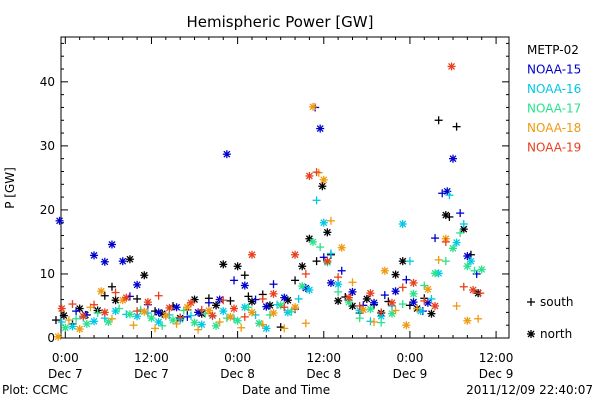 This screenshot has width=600, height=400. What do you see at coordinates (554, 70) in the screenshot?
I see `legend-item-noaa-15: NOAA-15` at bounding box center [554, 70].